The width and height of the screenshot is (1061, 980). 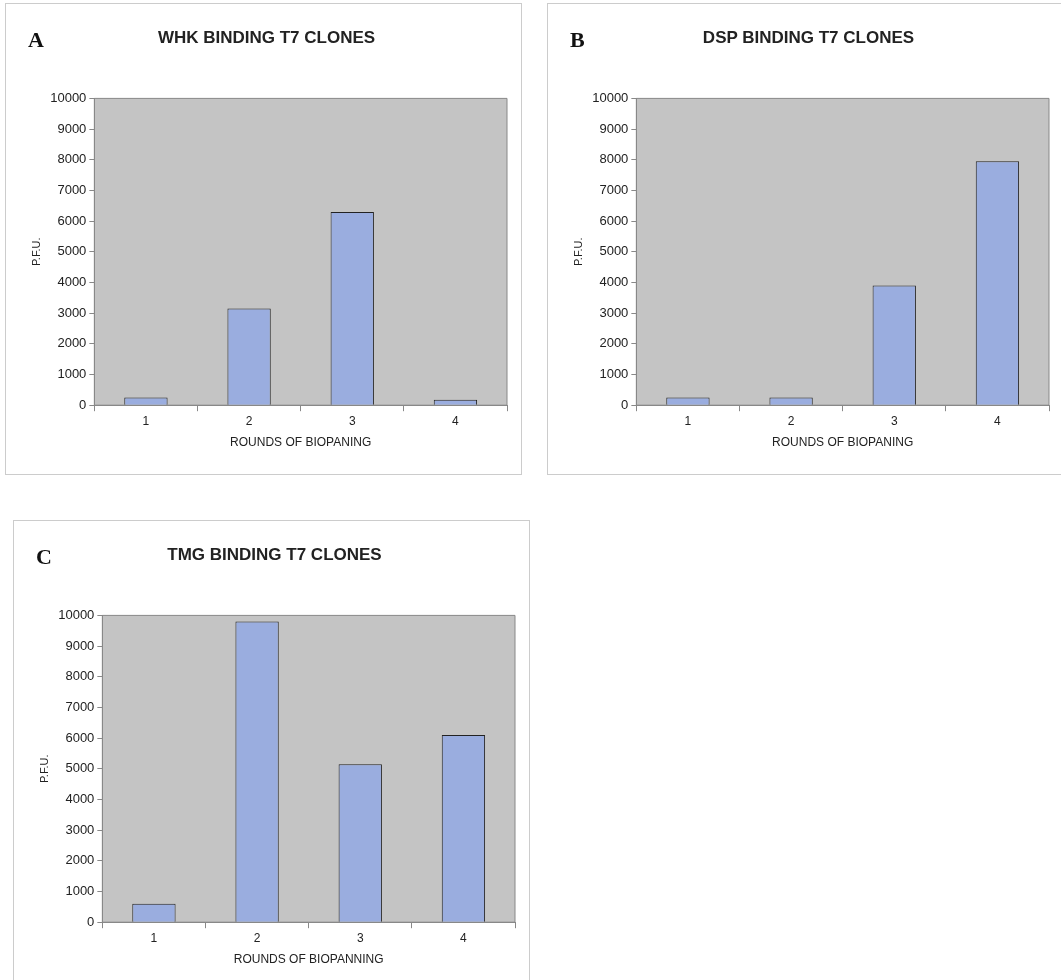 What do you see at coordinates (274, 554) in the screenshot?
I see `chart-title: TMG BINDING T7 CLONES` at bounding box center [274, 554].